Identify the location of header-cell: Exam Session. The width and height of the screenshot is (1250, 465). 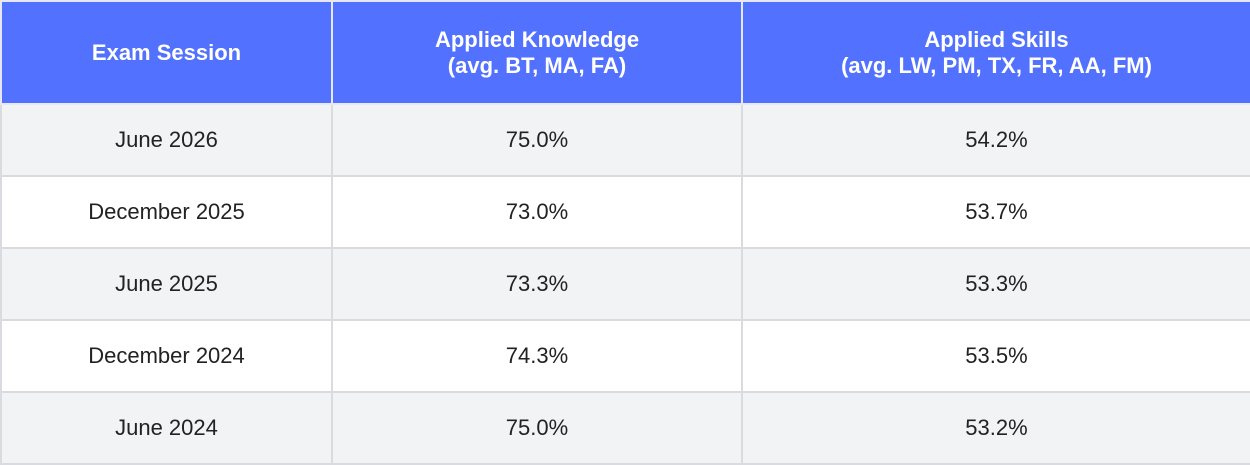
(166, 52).